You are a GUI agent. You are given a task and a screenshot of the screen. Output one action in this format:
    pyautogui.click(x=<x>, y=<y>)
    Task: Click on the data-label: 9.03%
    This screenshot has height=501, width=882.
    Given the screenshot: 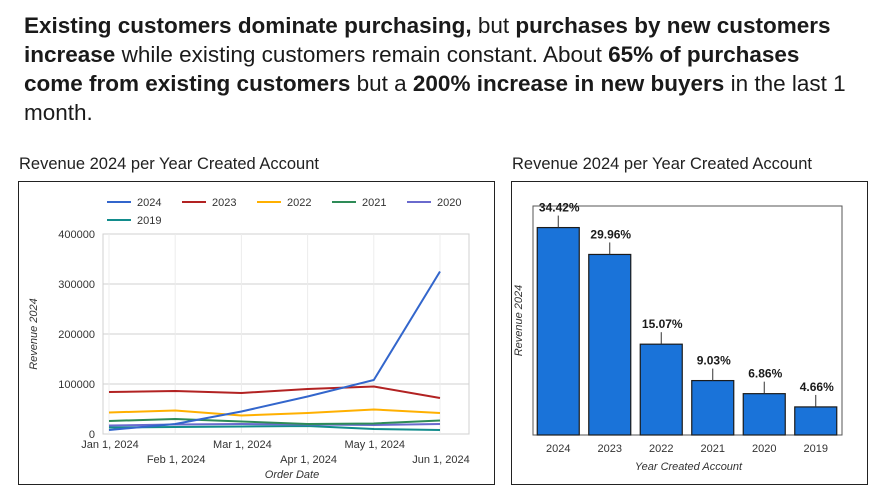 What is the action you would take?
    pyautogui.click(x=714, y=361)
    